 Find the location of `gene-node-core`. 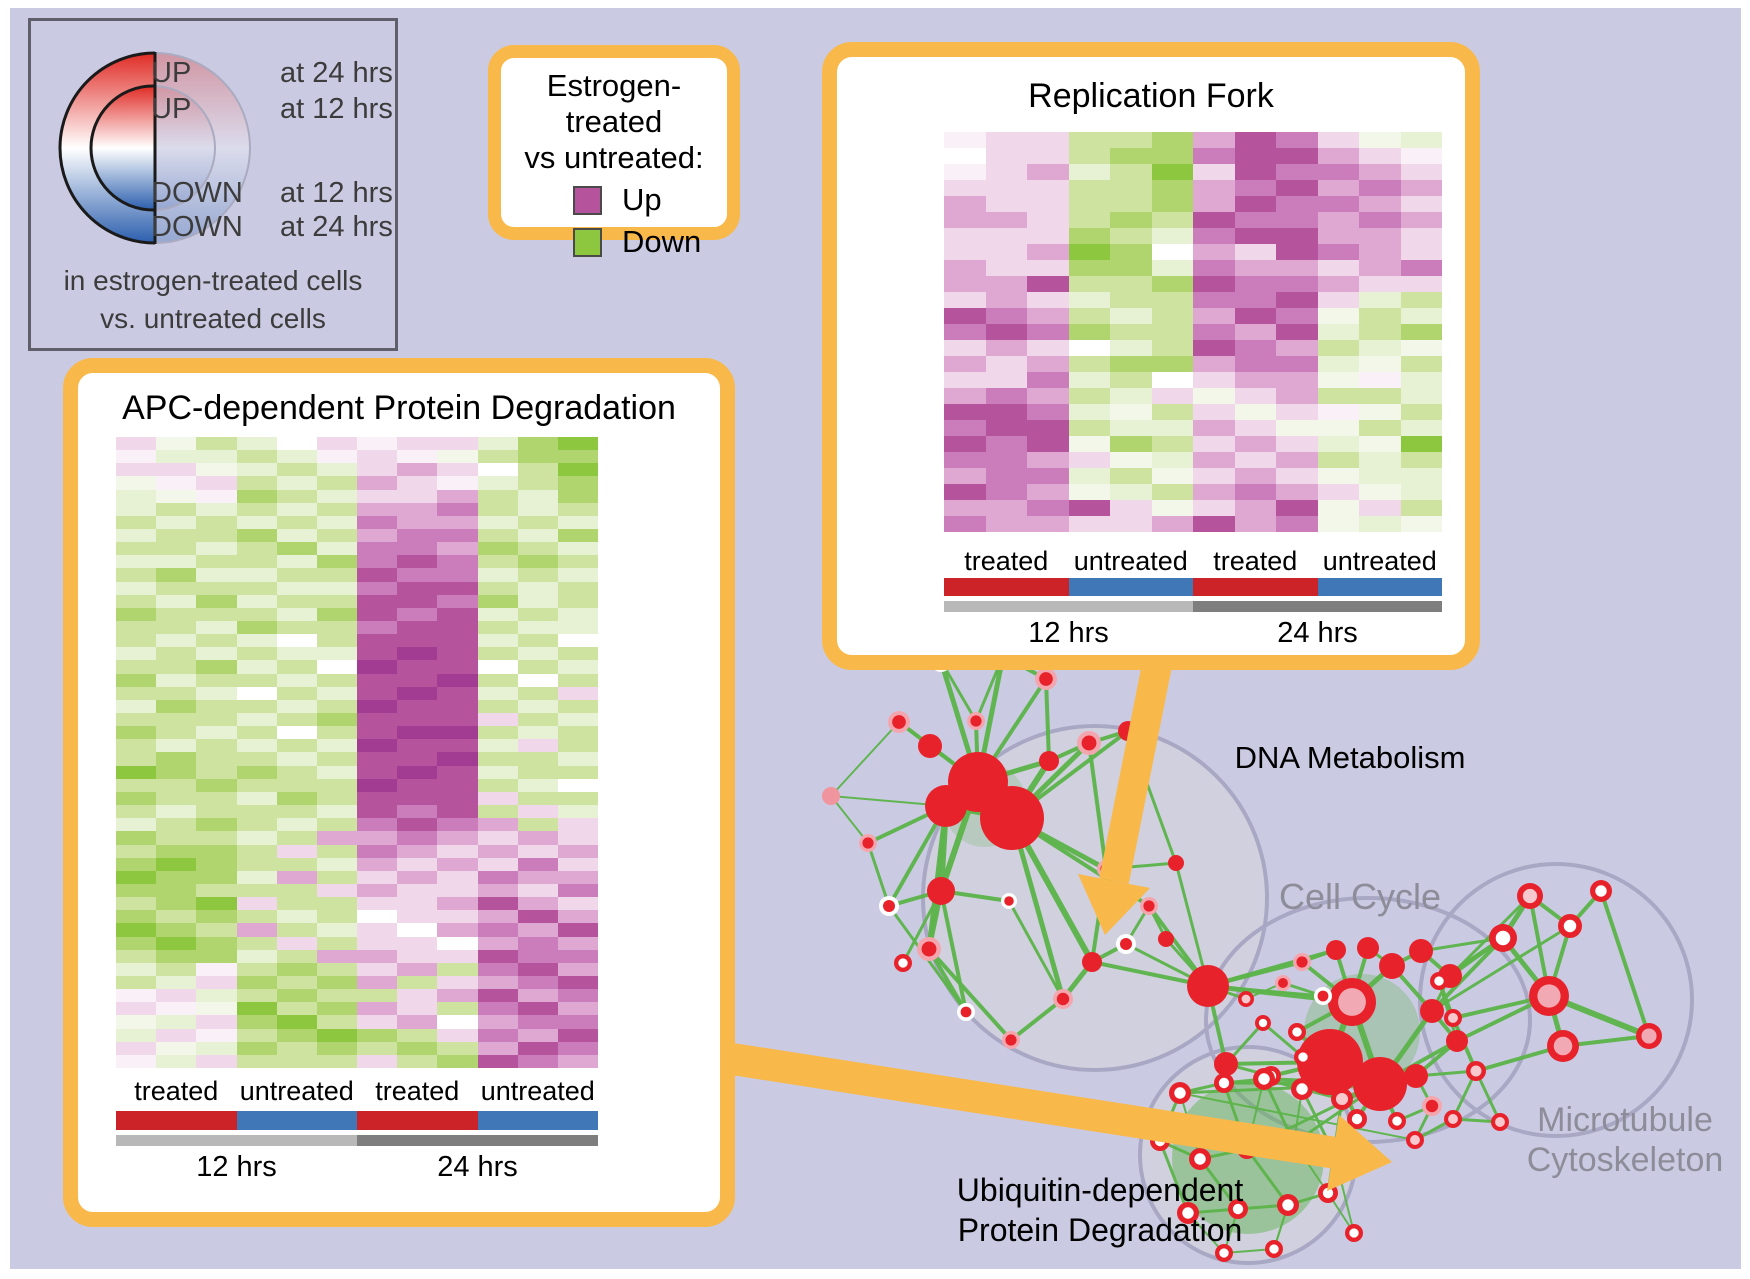

gene-node-core is located at coordinates (1126, 944).